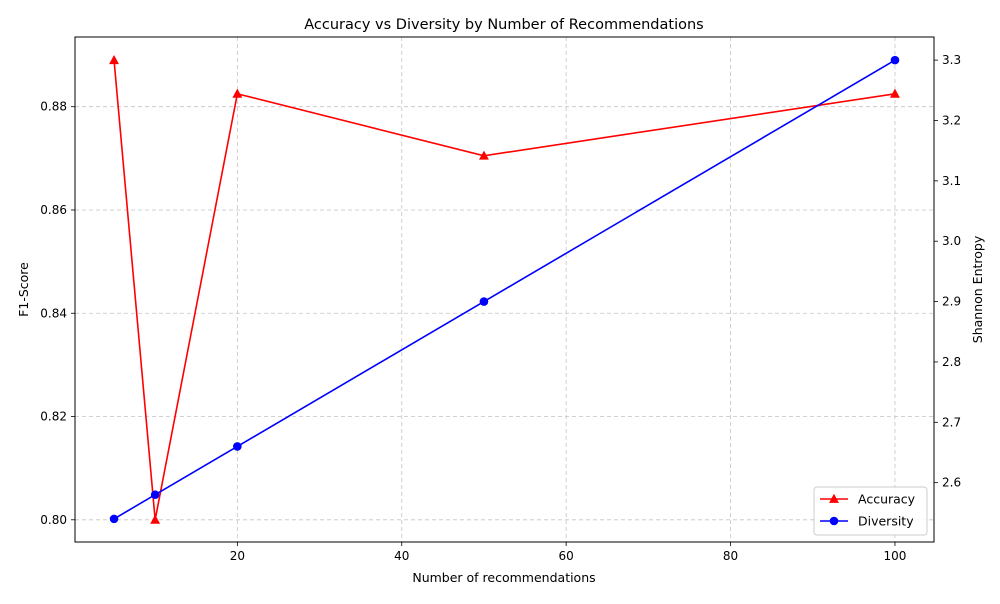 This screenshot has height=604, width=1000. Describe the element at coordinates (503, 577) in the screenshot. I see `x-axis-label: Number of recommendations` at that location.